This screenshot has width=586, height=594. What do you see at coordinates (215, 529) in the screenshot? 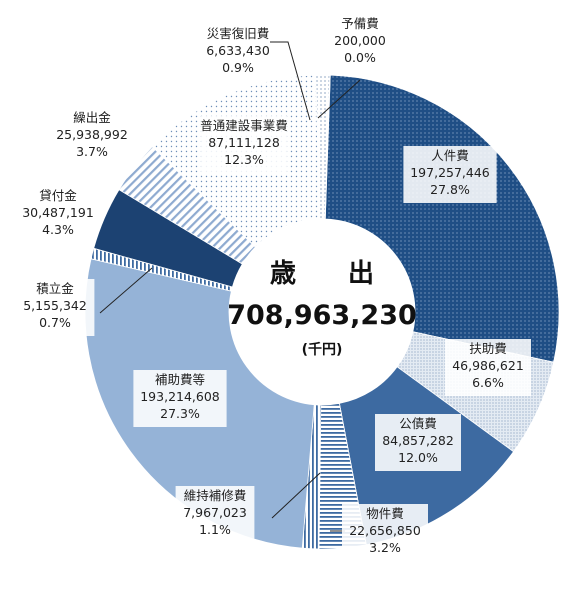
I see `slice-label-percent: 1.1%` at bounding box center [215, 529].